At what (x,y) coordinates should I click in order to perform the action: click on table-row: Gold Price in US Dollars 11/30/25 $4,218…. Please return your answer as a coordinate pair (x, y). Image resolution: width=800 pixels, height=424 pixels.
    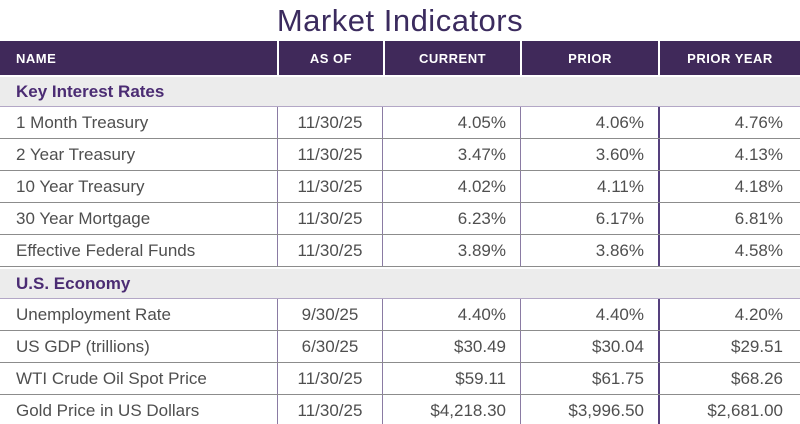
    Looking at the image, I should click on (400, 409).